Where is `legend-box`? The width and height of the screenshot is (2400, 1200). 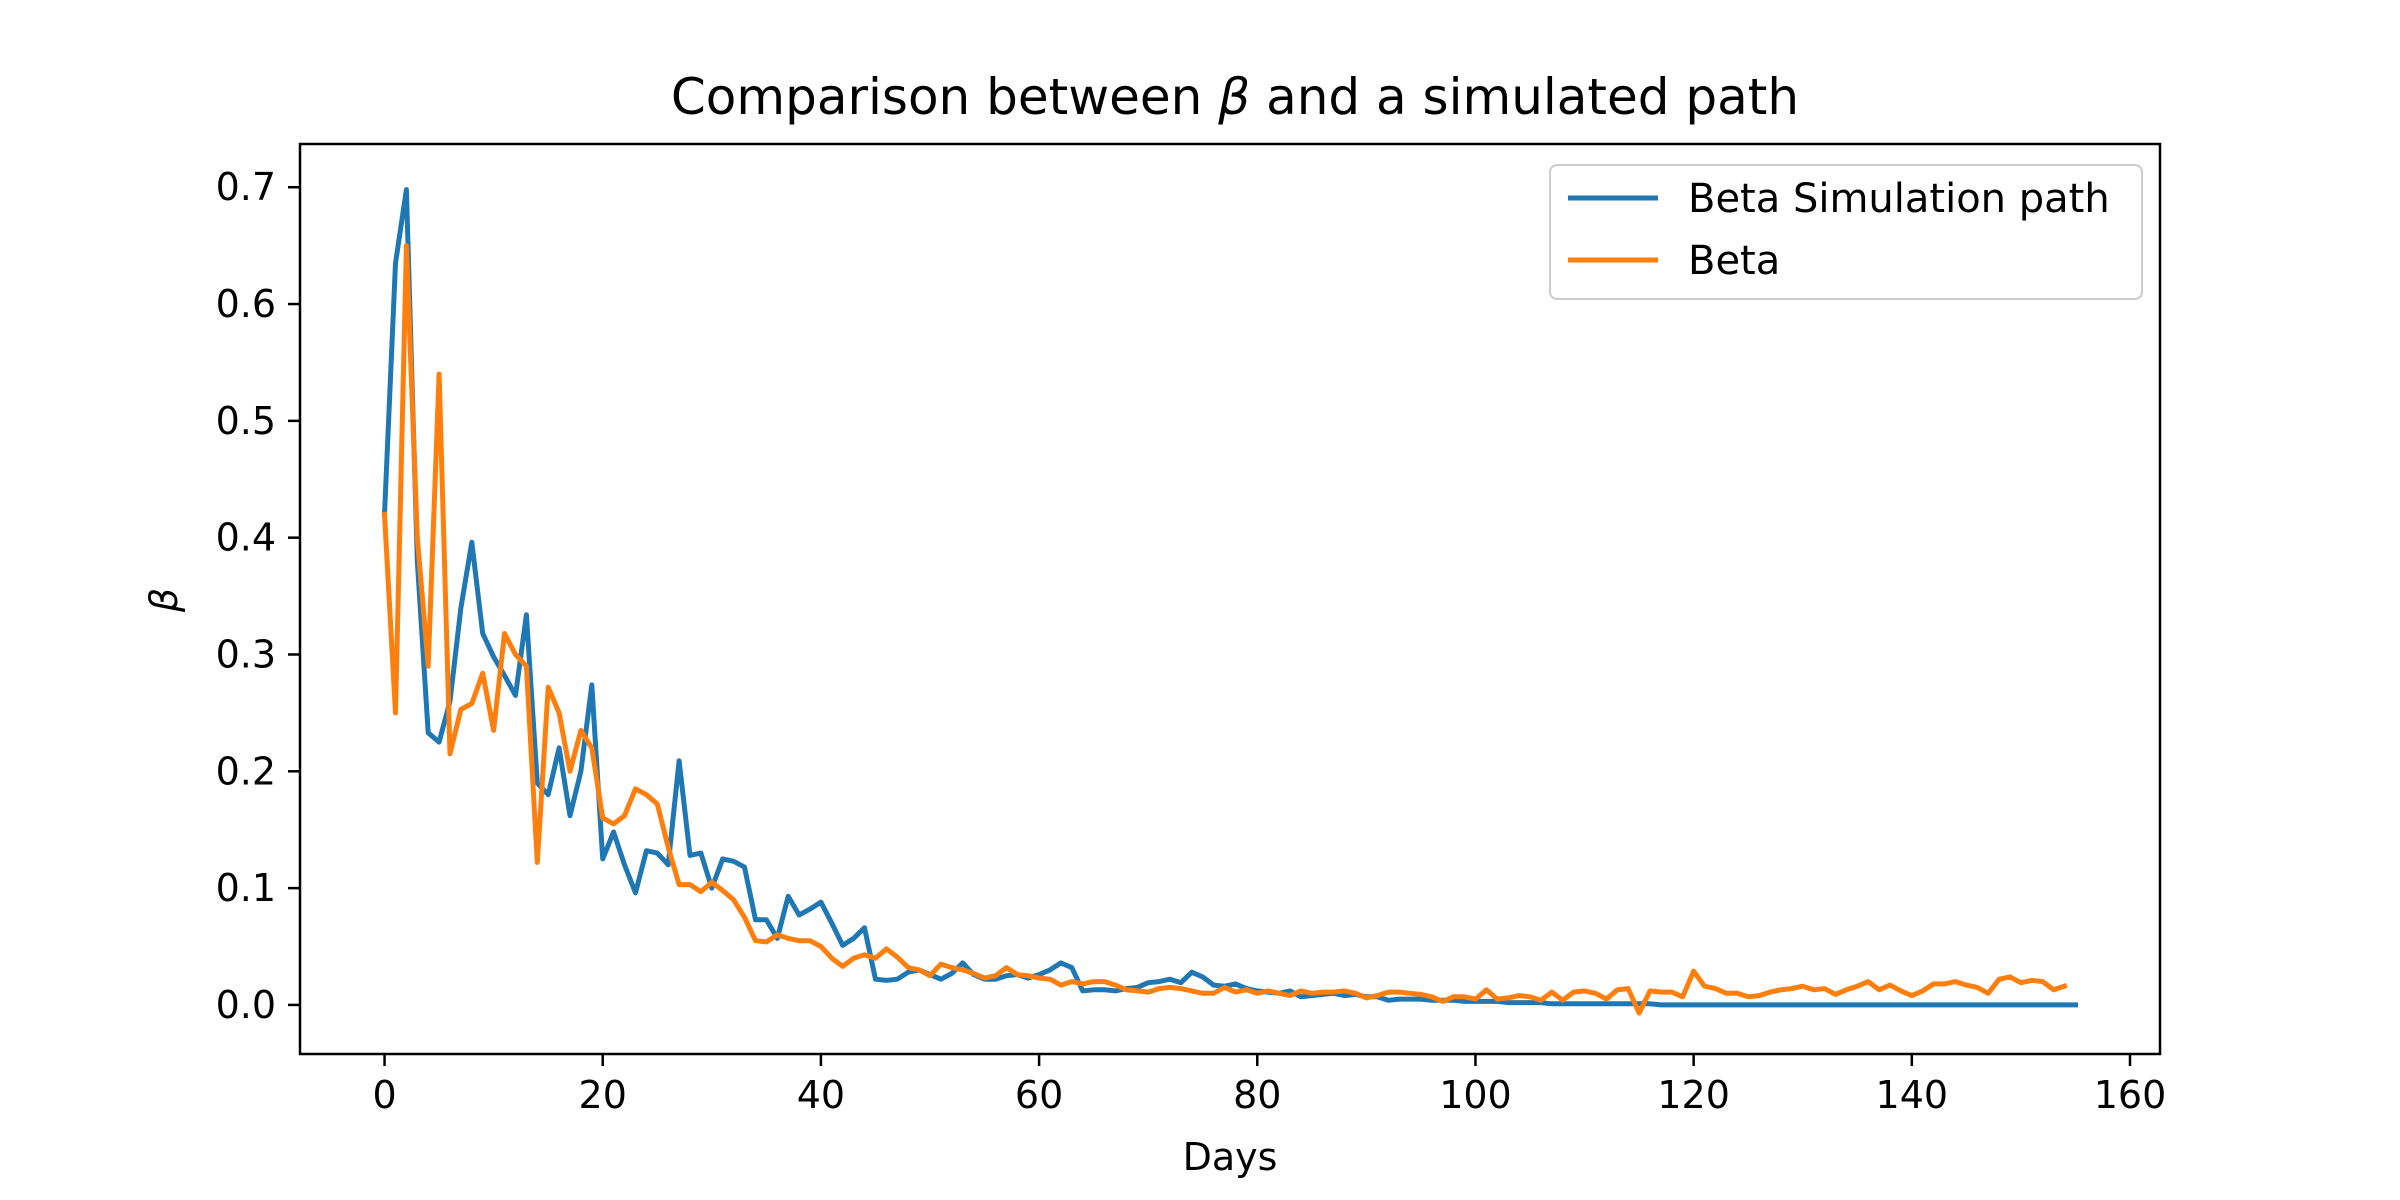 legend-box is located at coordinates (1846, 232).